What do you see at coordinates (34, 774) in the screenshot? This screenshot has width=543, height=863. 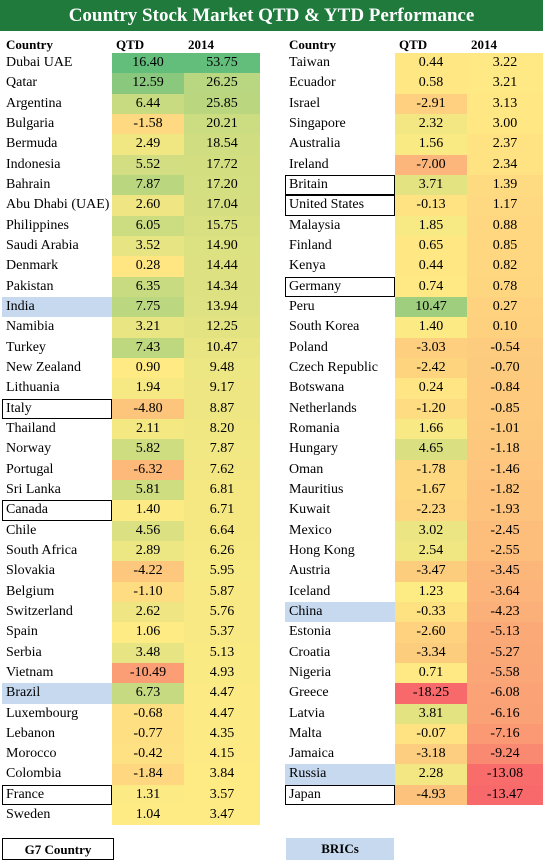 I see `country-name: Colombia` at bounding box center [34, 774].